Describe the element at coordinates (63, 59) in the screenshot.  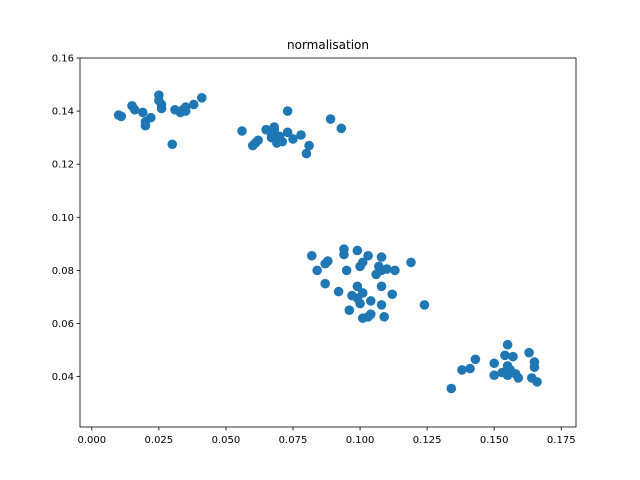
I see `y-tick-label: 0.16` at that location.